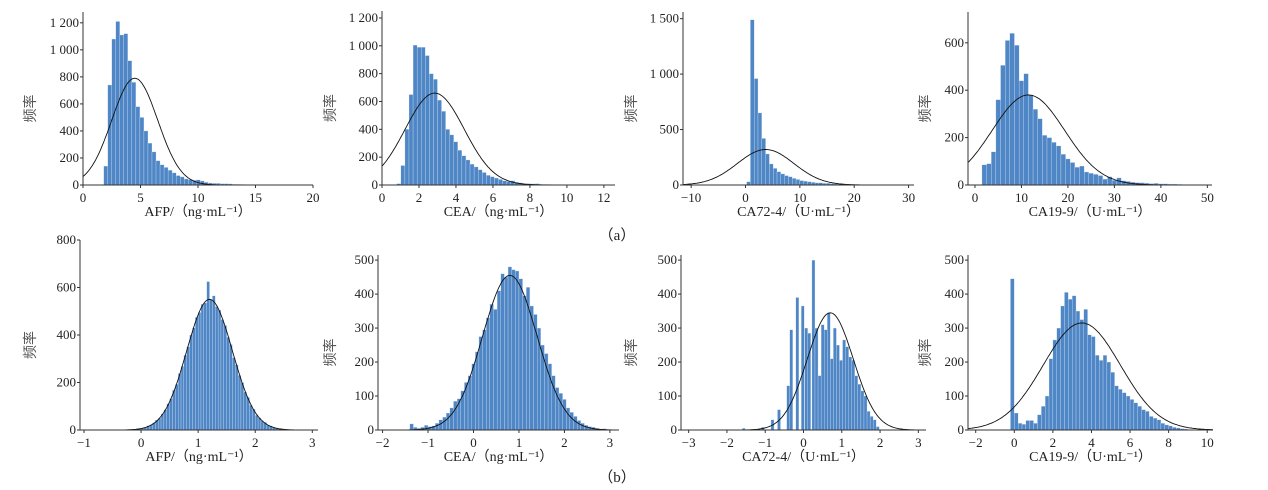 This screenshot has width=1268, height=490. I want to click on y-axis-label: 频率, so click(330, 108).